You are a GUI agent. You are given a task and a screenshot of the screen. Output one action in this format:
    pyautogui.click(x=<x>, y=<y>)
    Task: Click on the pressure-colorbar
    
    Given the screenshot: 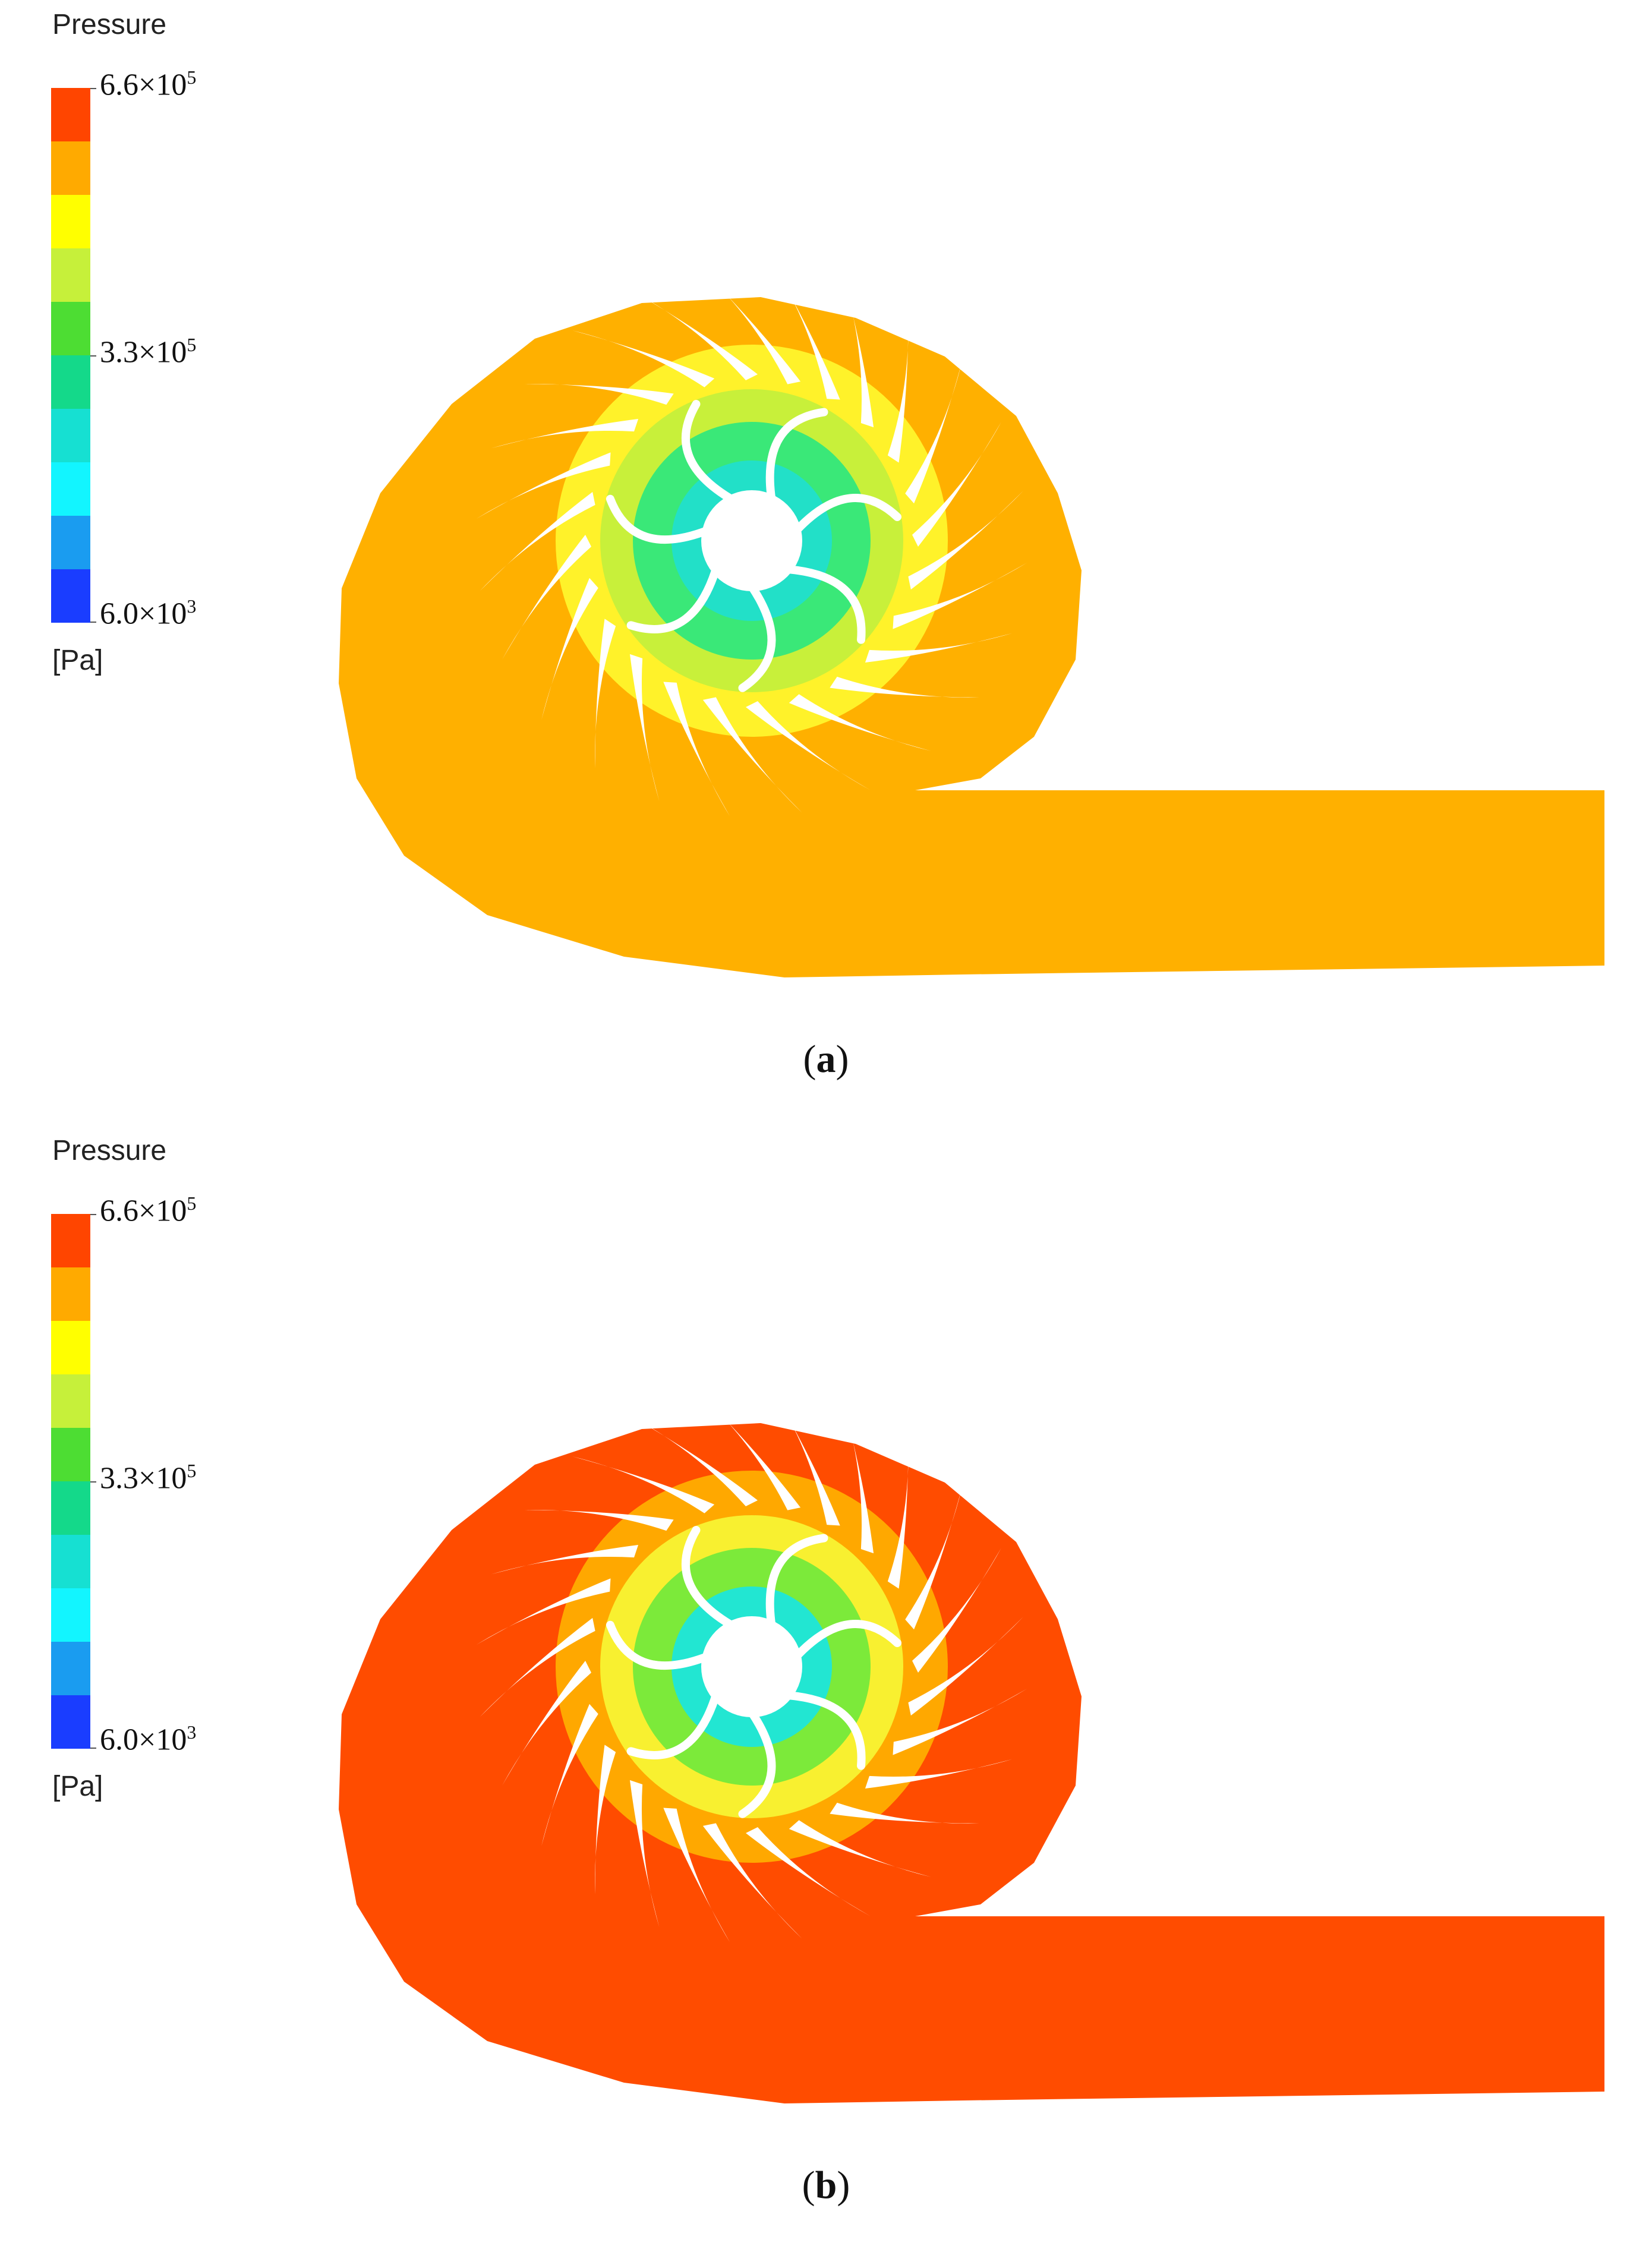 What is the action you would take?
    pyautogui.click(x=71, y=1481)
    